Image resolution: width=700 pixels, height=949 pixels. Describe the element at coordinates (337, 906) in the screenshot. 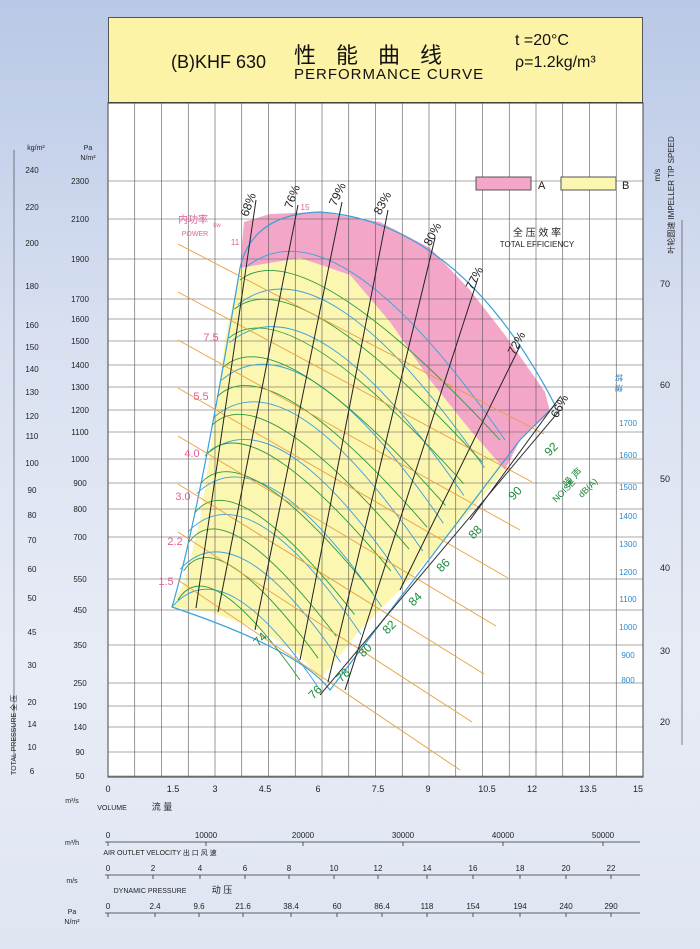

I see `dynamic-axis-tick: 60` at that location.